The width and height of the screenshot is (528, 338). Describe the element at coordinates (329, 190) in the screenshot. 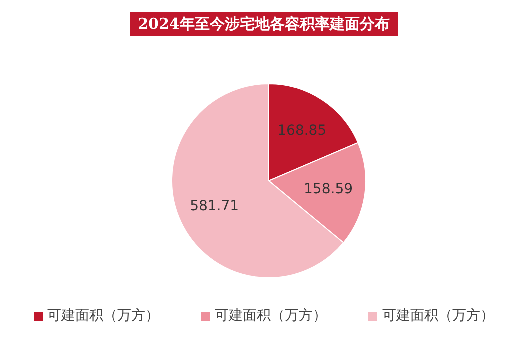

I see `data-label: 158.59` at that location.